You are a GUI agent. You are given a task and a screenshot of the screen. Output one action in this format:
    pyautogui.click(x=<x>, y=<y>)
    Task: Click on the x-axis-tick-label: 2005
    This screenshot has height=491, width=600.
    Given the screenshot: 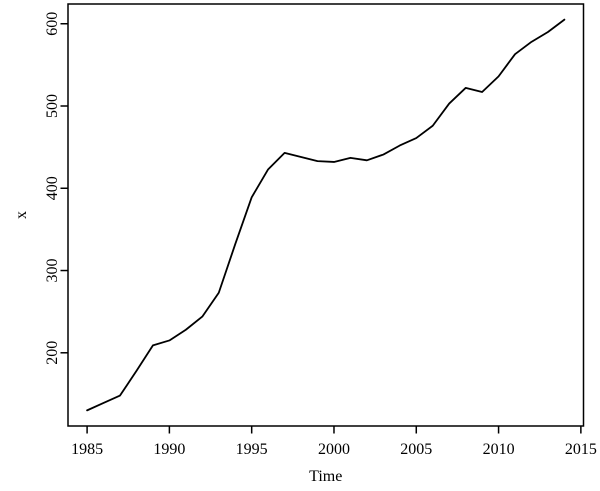 What is the action you would take?
    pyautogui.click(x=416, y=449)
    